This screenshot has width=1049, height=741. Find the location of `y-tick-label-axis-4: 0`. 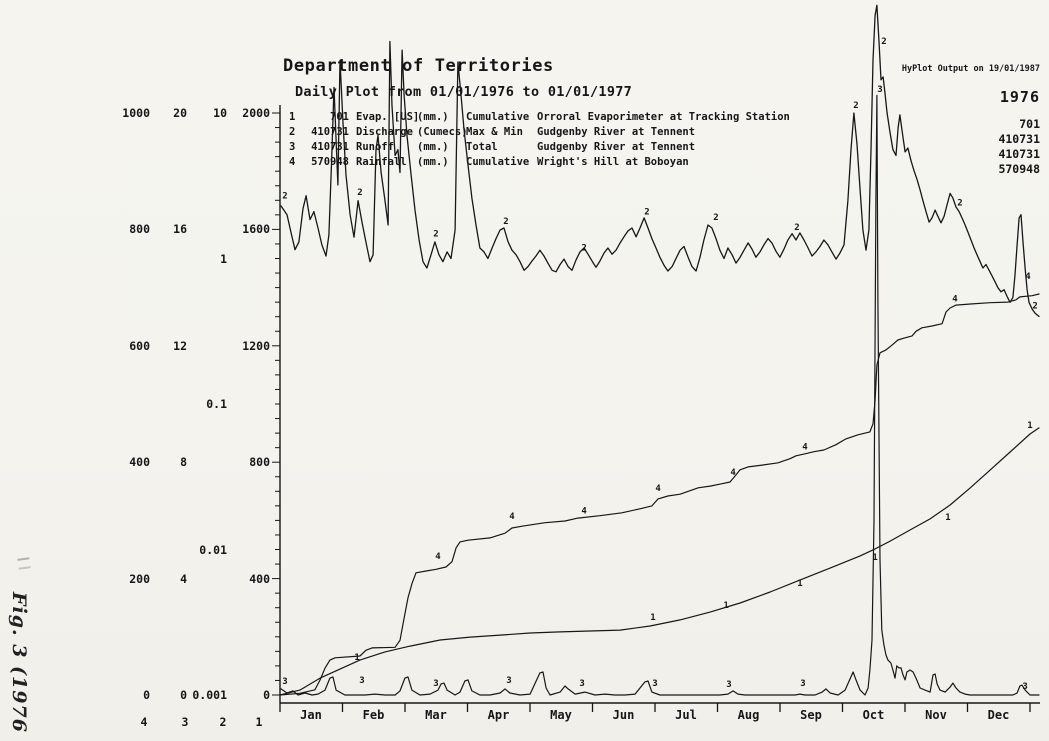

y-tick-label-axis-4: 0 is located at coordinates (146, 695).